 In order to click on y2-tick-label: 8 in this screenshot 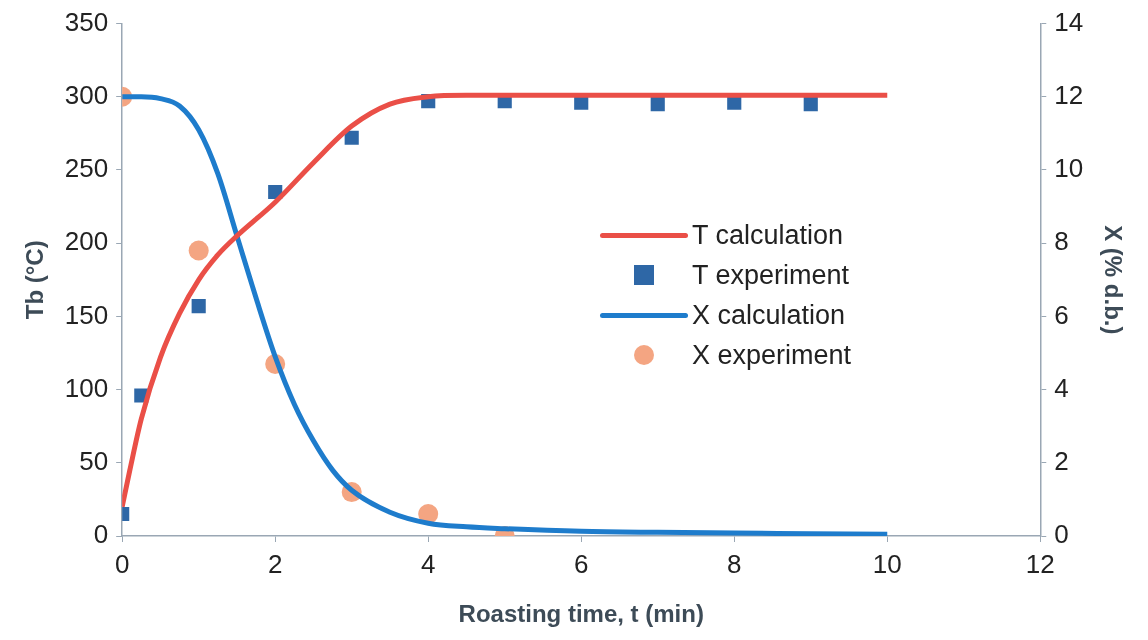, I will do `click(1061, 241)`.